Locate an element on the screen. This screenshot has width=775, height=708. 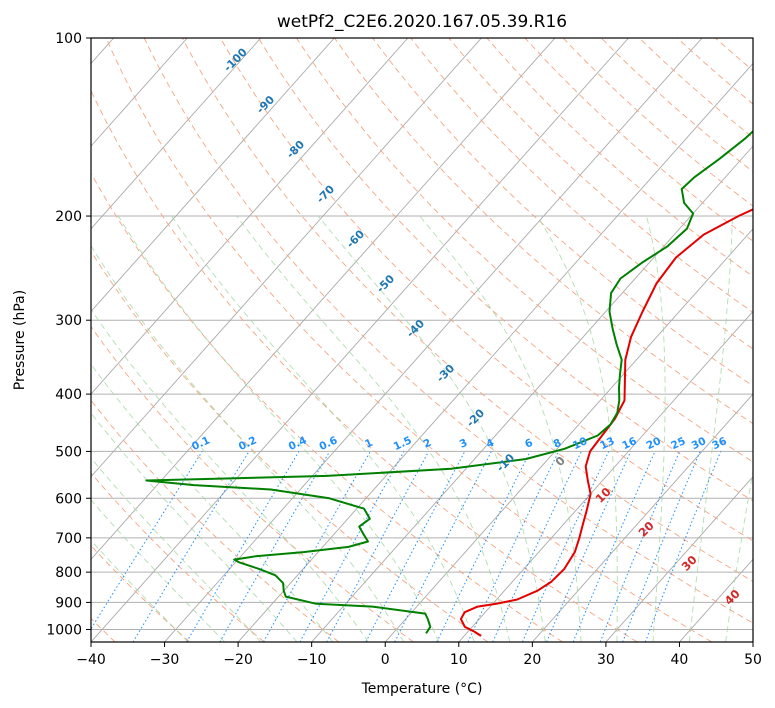
y-tick-label: 600 is located at coordinates (68, 499).